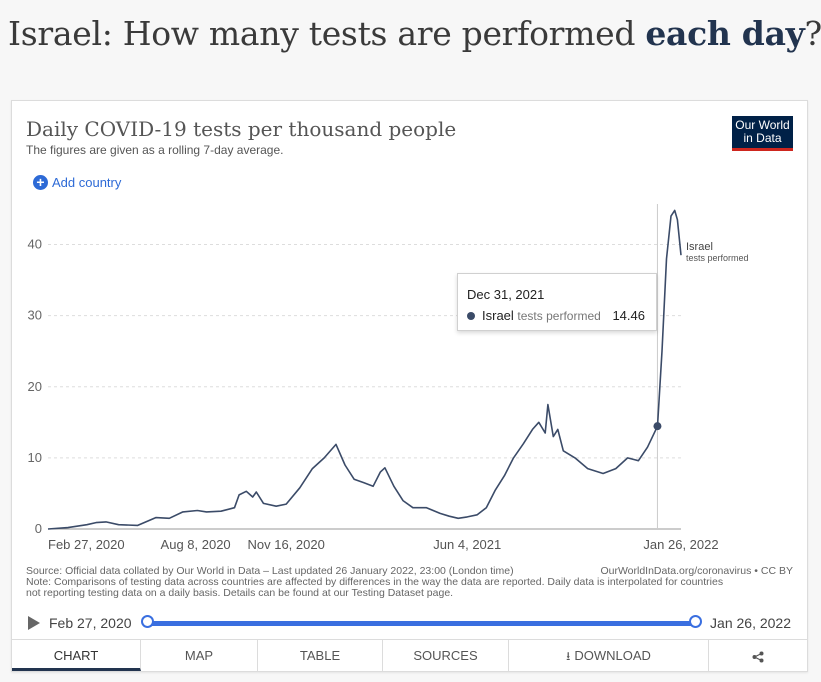 The width and height of the screenshot is (821, 682). Describe the element at coordinates (35, 386) in the screenshot. I see `y-tick-label: 20` at that location.